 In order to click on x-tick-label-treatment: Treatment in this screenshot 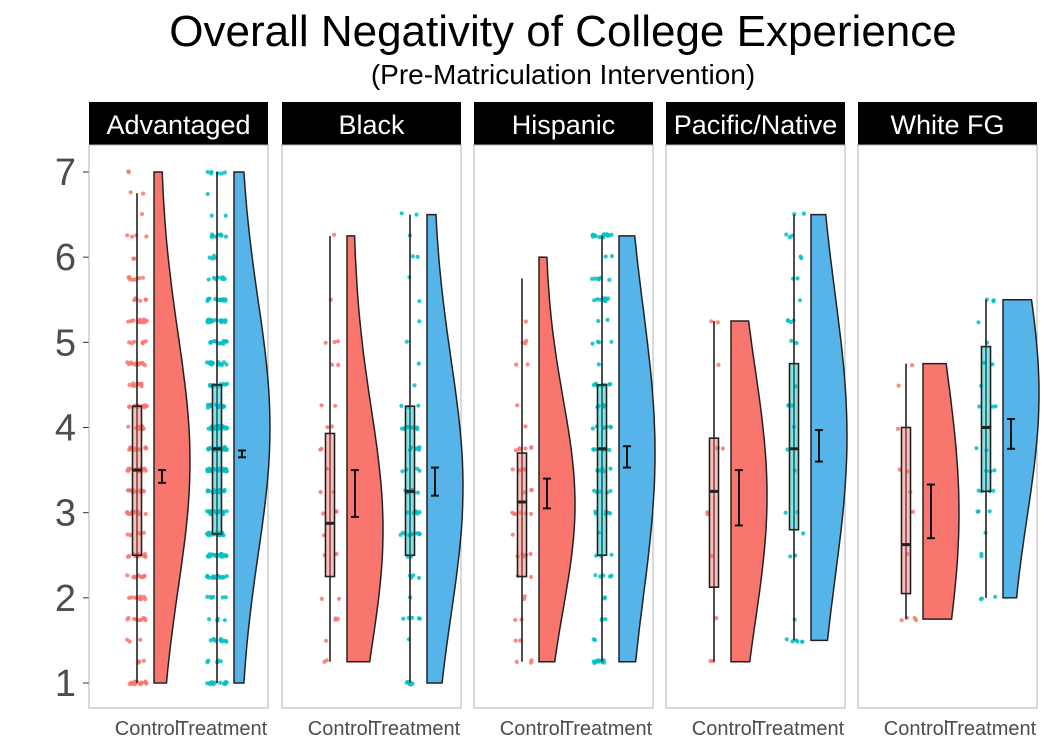, I will do `click(415, 729)`.